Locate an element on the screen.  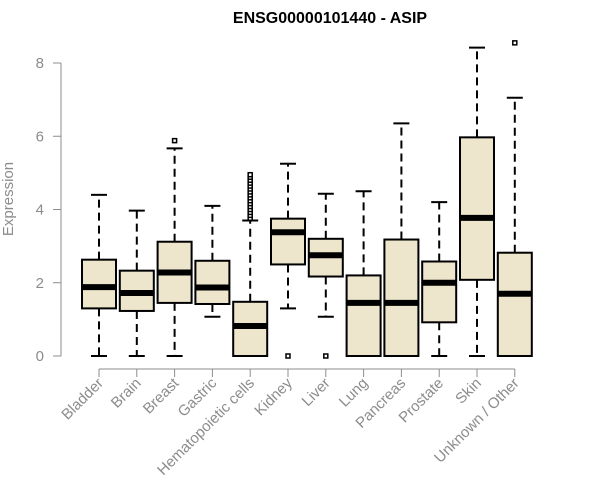
box-bladder is located at coordinates (99, 275).